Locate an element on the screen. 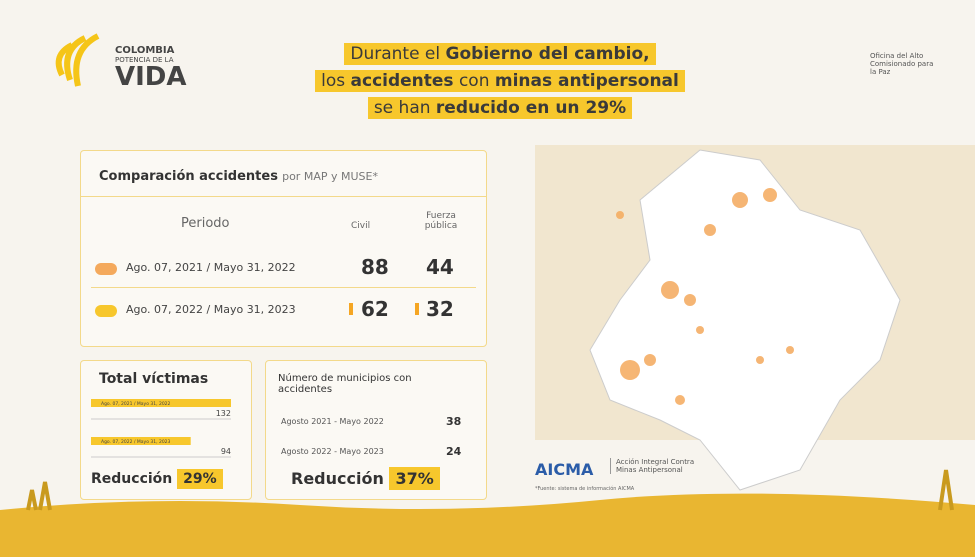 This screenshot has width=975, height=557. reduction: Reducción 29% is located at coordinates (157, 479).